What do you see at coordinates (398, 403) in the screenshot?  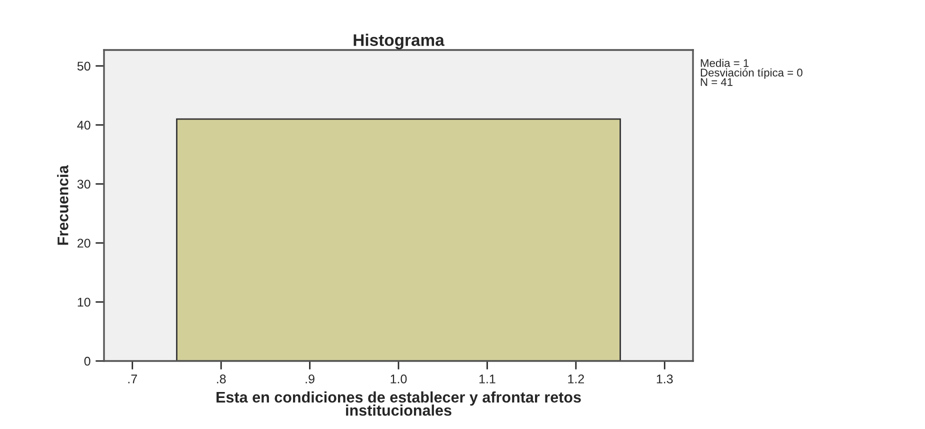 I see `x-axis-title: Esta en condiciones de establecer y afrontar retos institucionales` at bounding box center [398, 403].